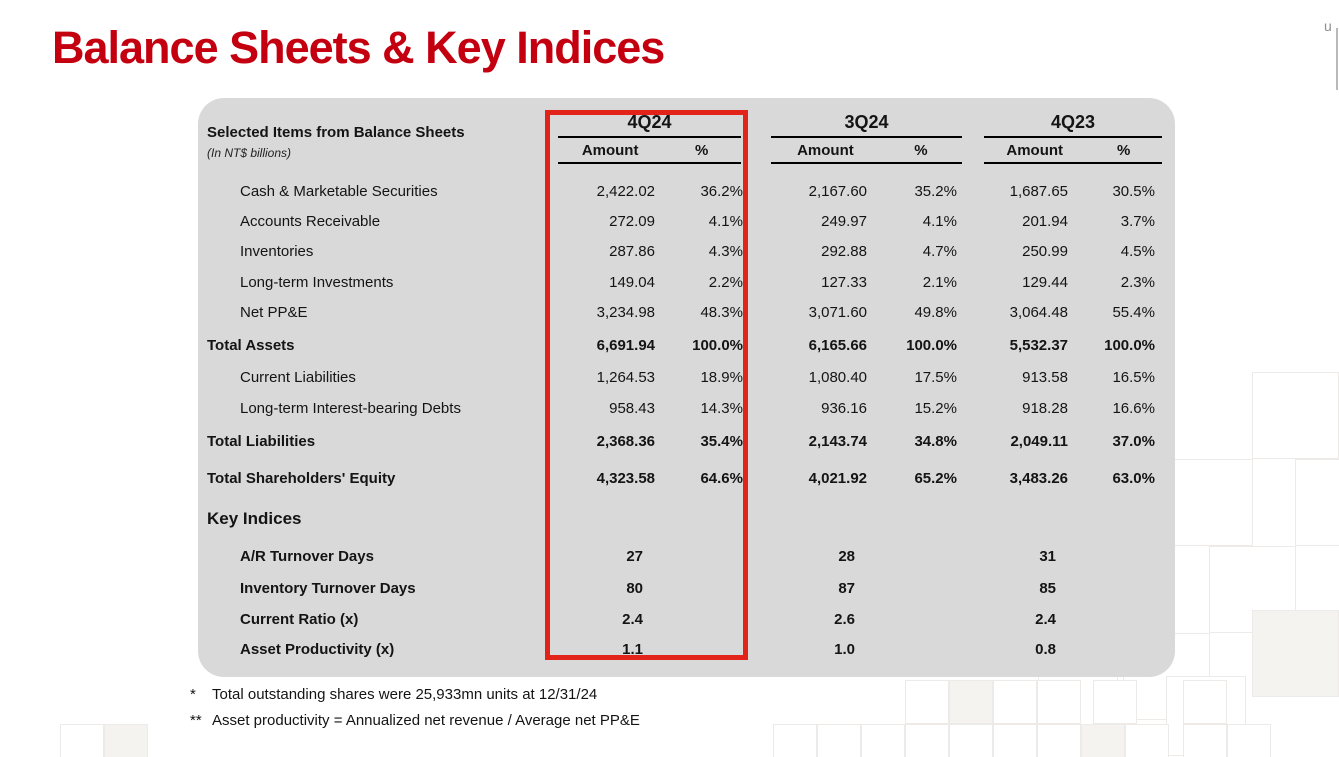 Image resolution: width=1339 pixels, height=757 pixels. Describe the element at coordinates (632, 408) in the screenshot. I see `amount-value: 958.43` at that location.